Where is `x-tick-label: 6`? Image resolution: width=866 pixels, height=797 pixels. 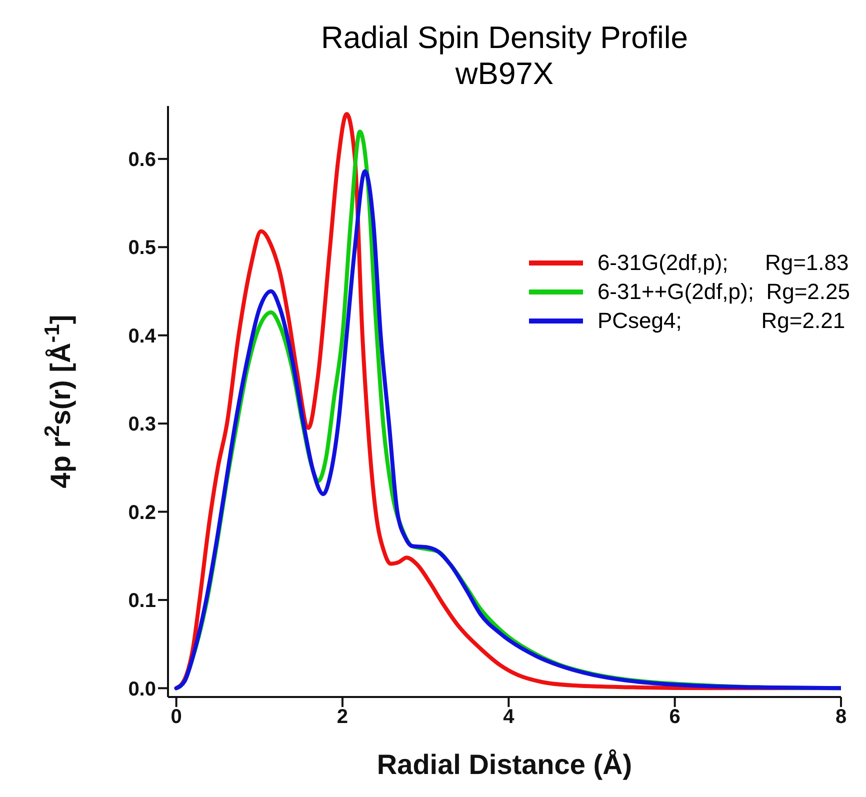 x-tick-label: 6 is located at coordinates (674, 717).